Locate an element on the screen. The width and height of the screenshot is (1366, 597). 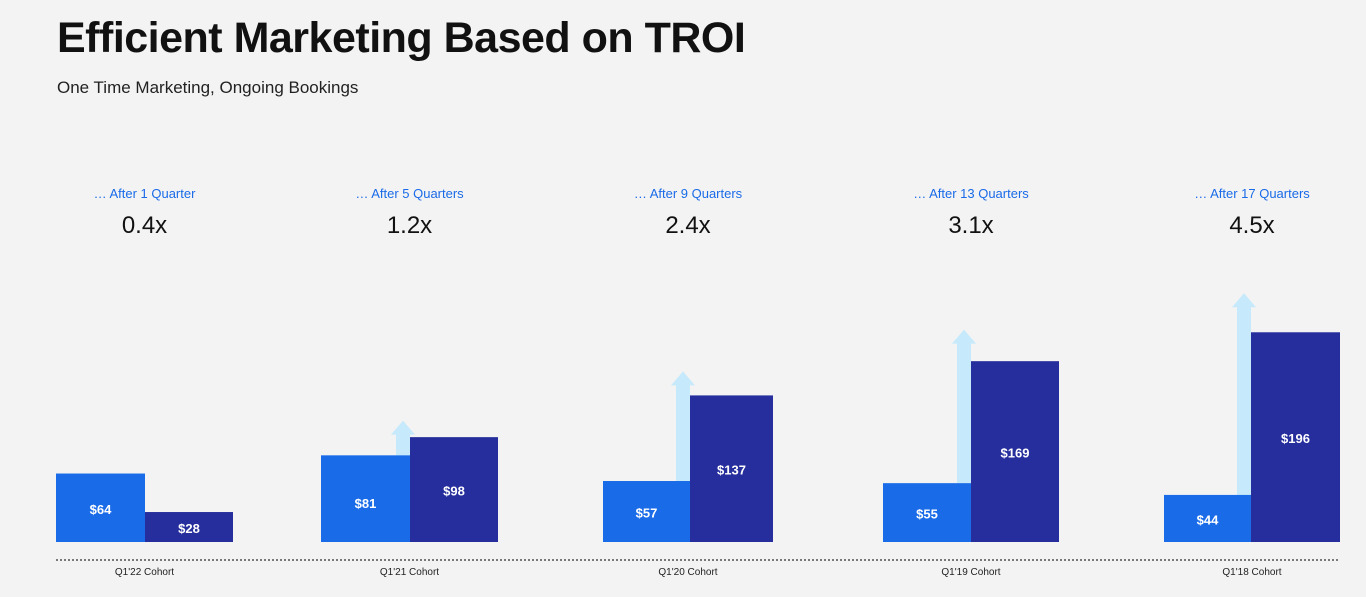
period-label: … After 17 Quarters is located at coordinates (1252, 193).